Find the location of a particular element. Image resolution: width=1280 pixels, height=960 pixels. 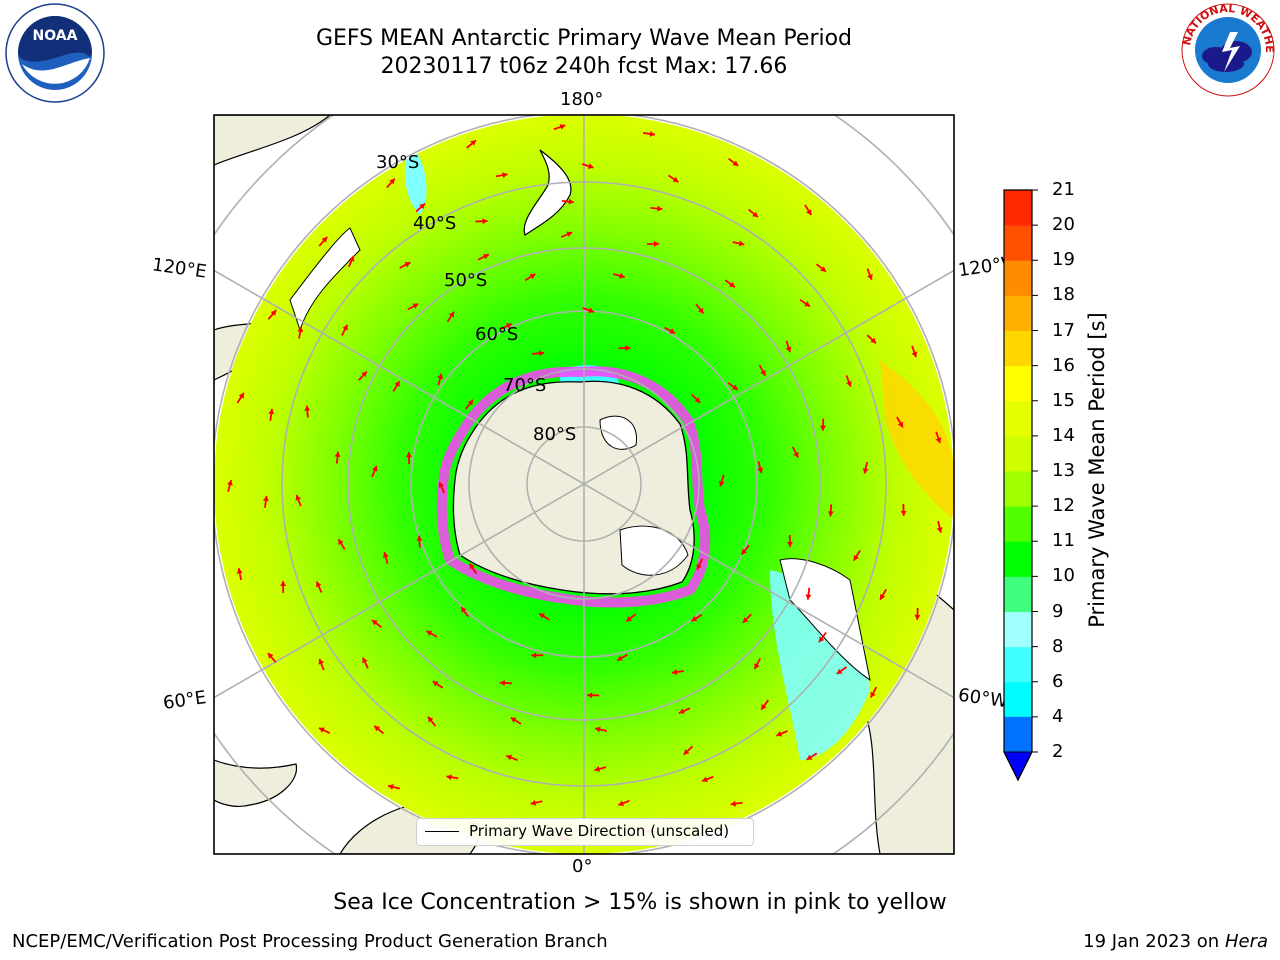

colorbar-tick-label: 11 is located at coordinates (1063, 541).